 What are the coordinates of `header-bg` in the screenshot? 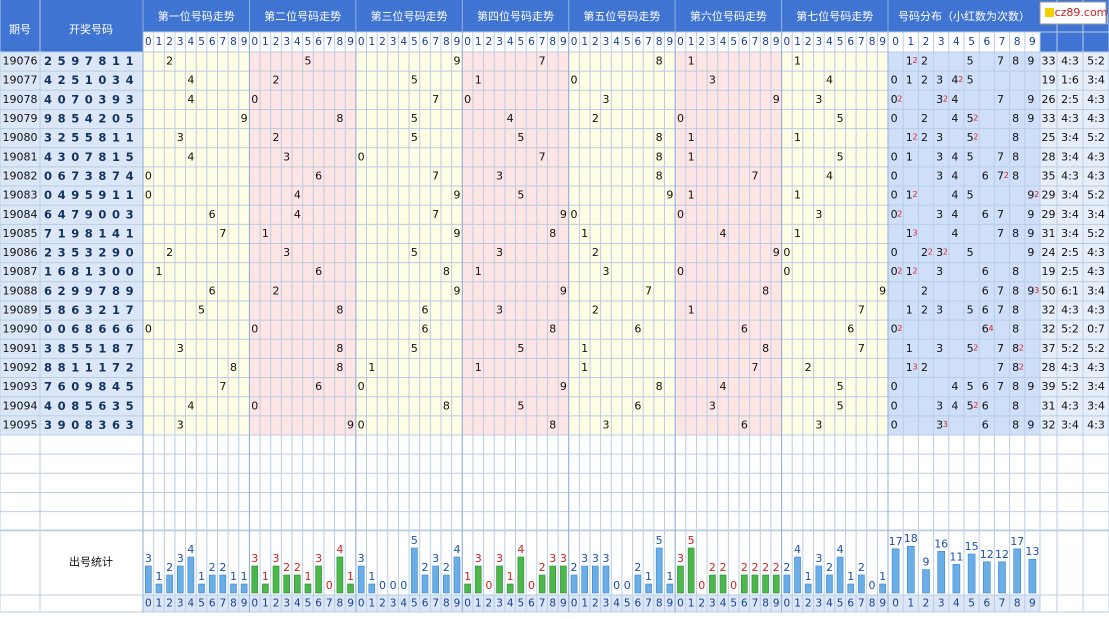 It's located at (554, 16).